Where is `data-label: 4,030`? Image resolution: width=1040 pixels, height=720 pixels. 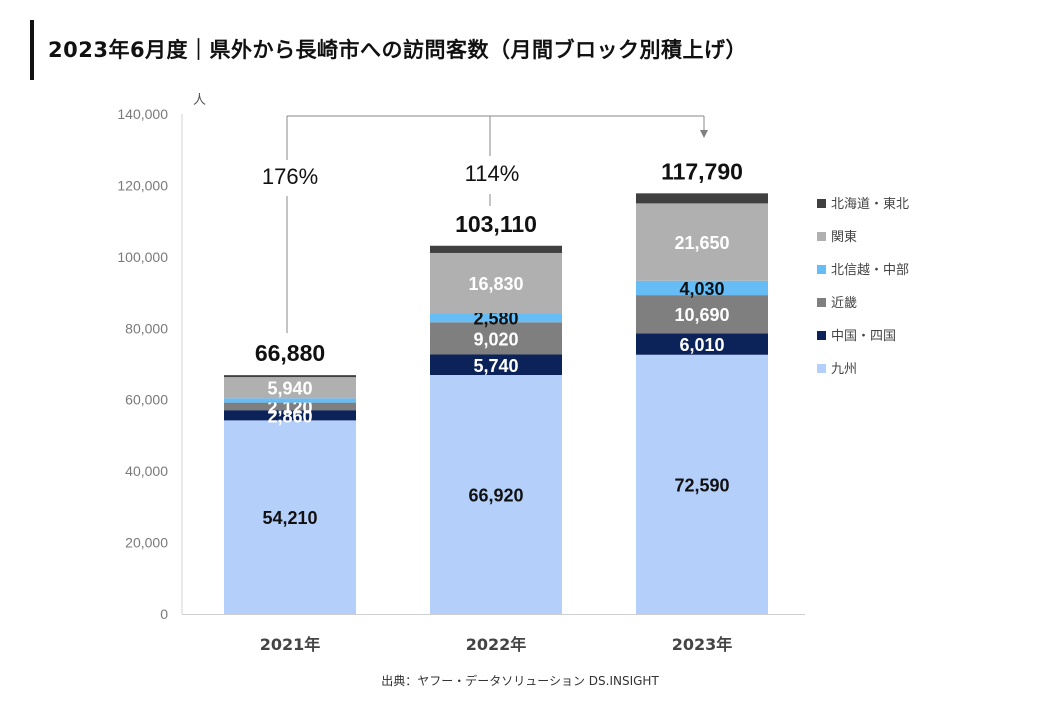 data-label: 4,030 is located at coordinates (701, 289).